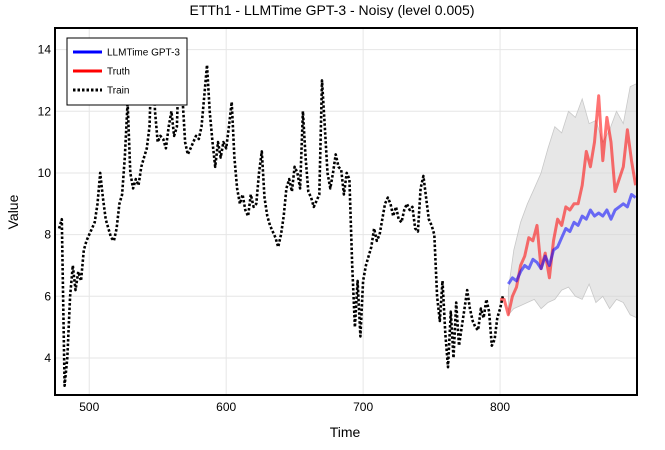 This screenshot has height=450, width=665. Describe the element at coordinates (45, 111) in the screenshot. I see `y-tick-label: 12` at that location.